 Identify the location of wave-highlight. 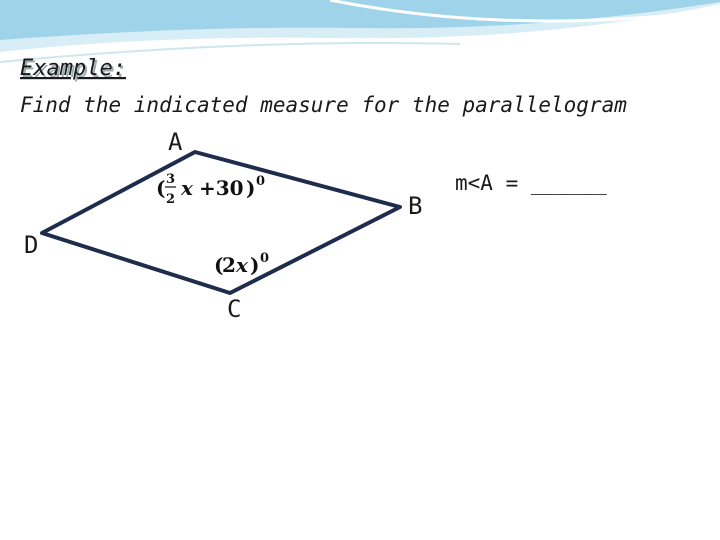
(524, 11).